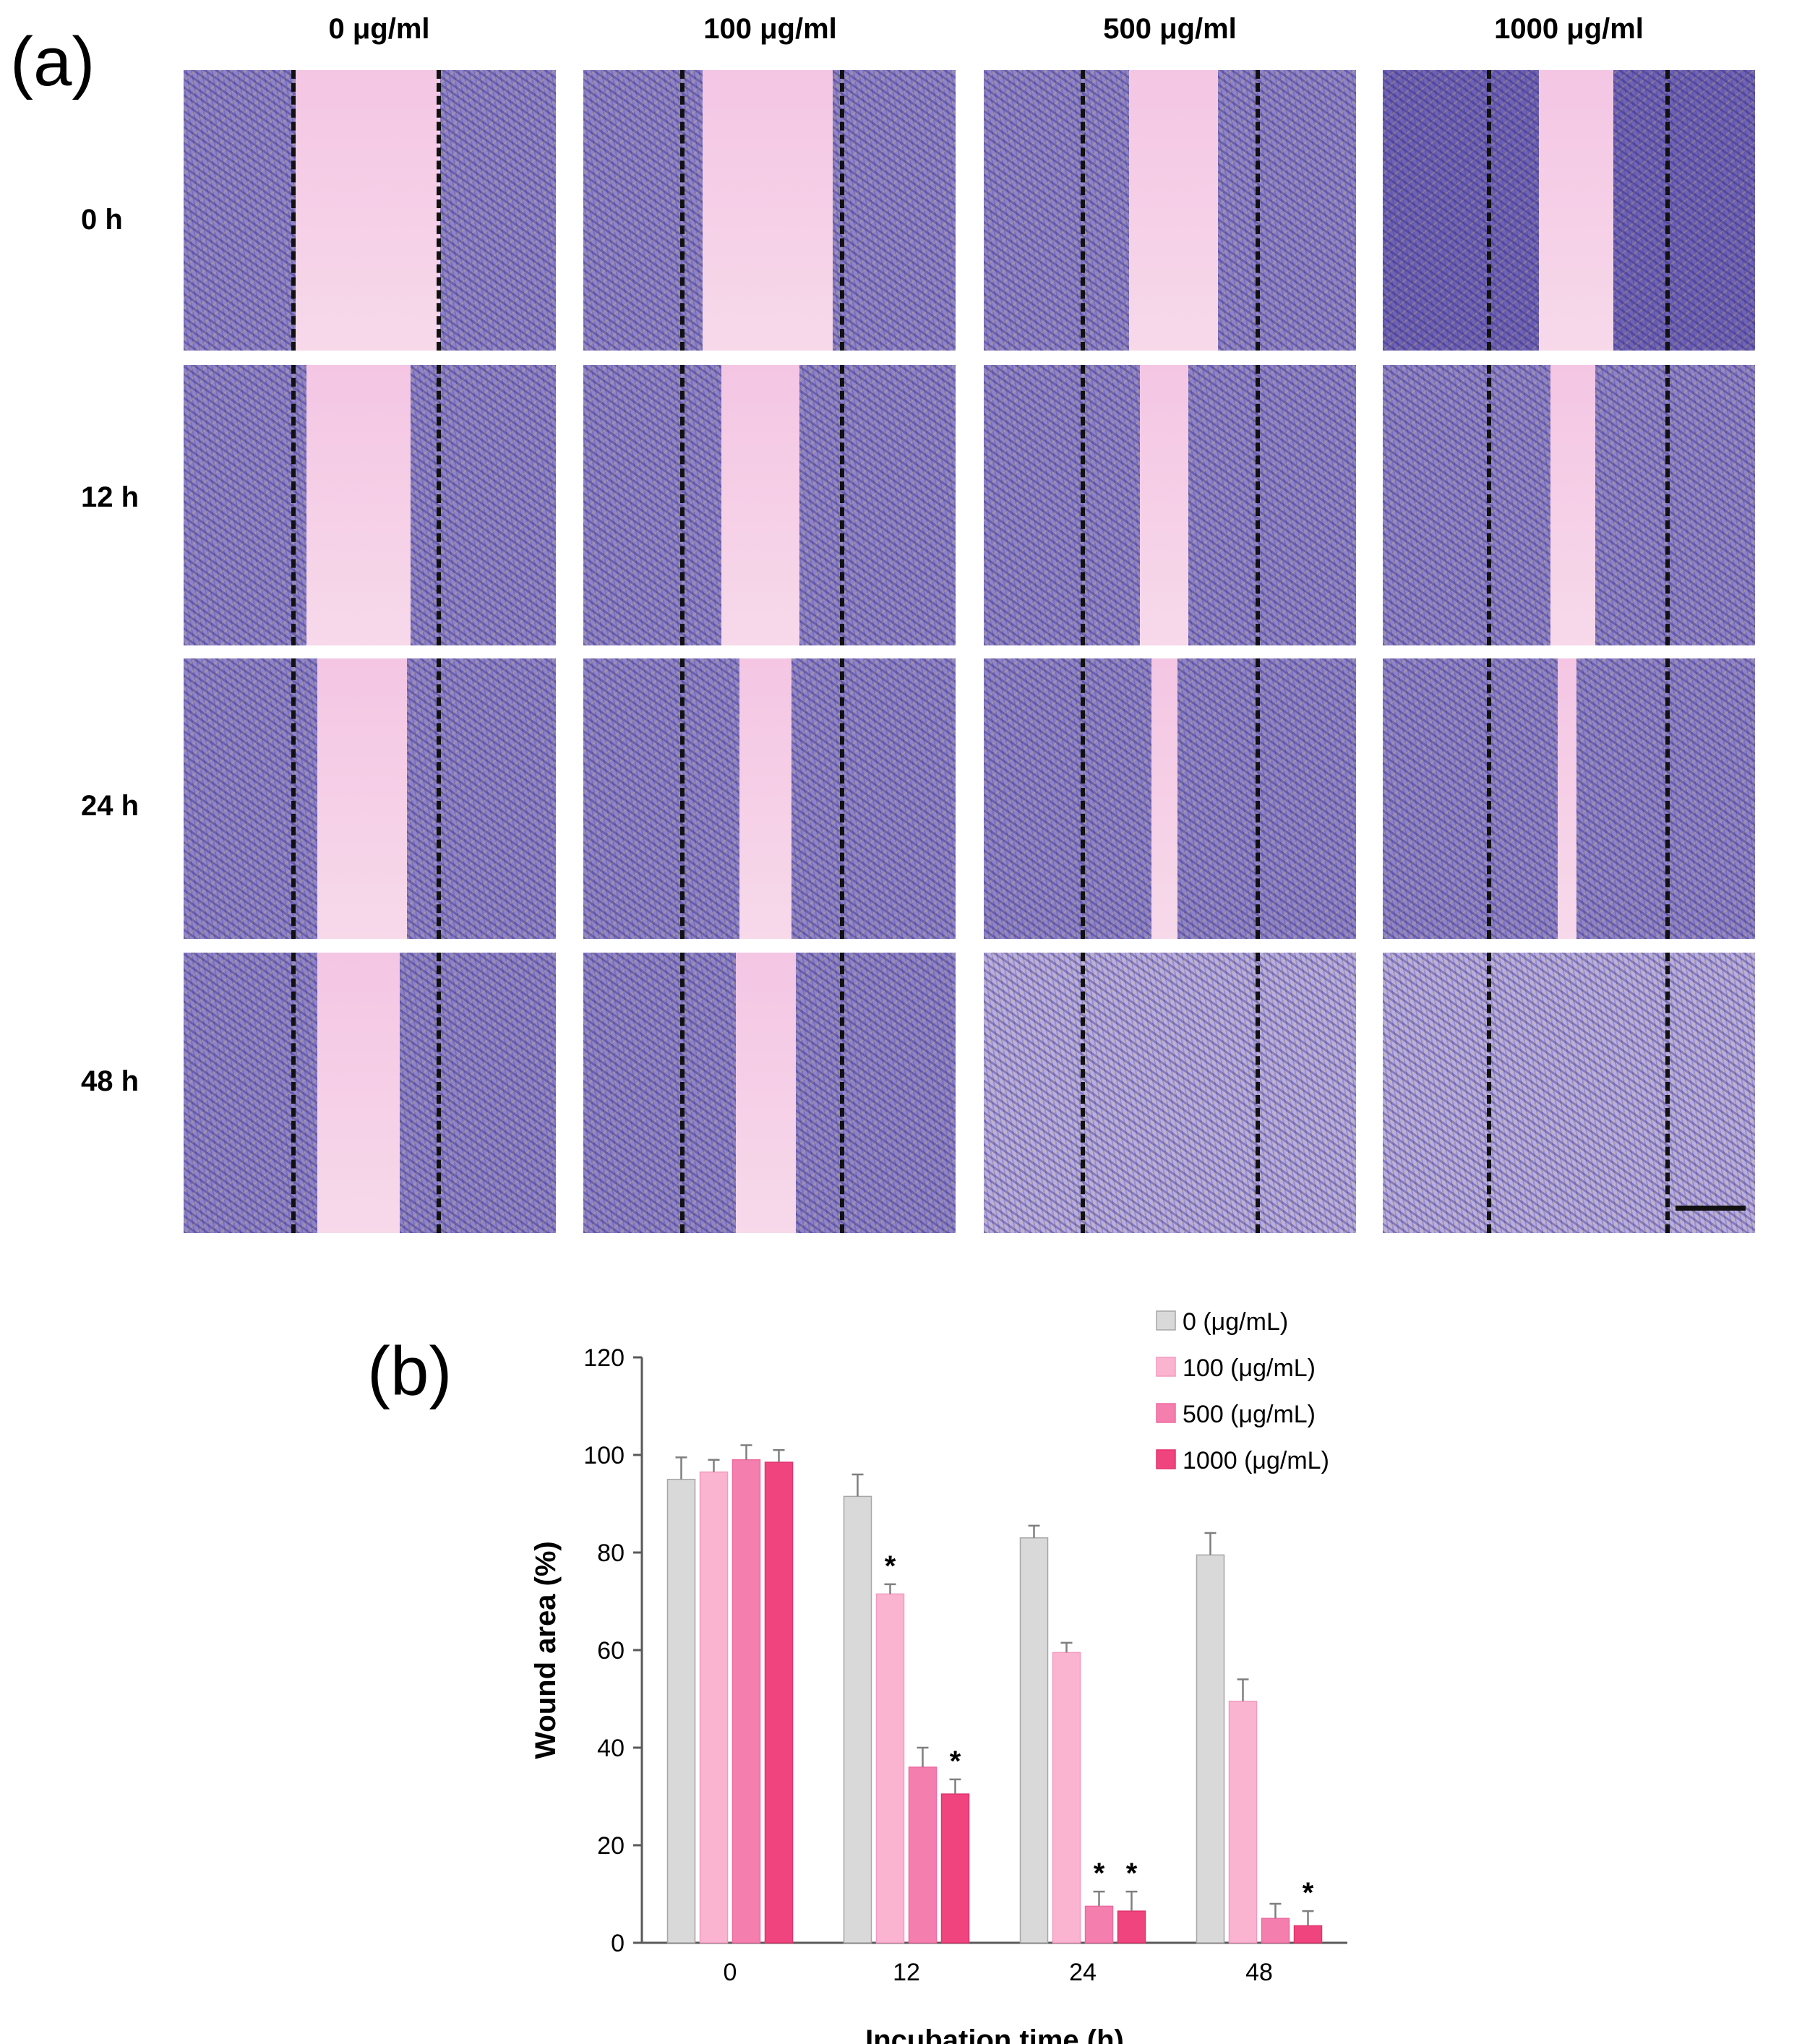 The image size is (1802, 2044). Describe the element at coordinates (906, 1972) in the screenshot. I see `x-tick-label: 12` at that location.